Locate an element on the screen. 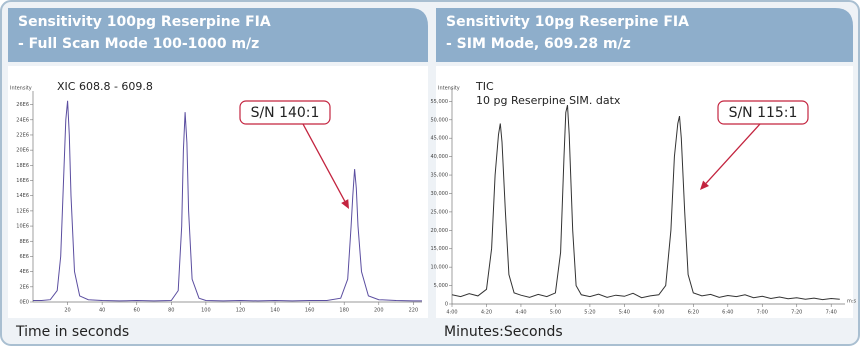 The width and height of the screenshot is (861, 347). x-tick-label: 6:20 is located at coordinates (693, 313).